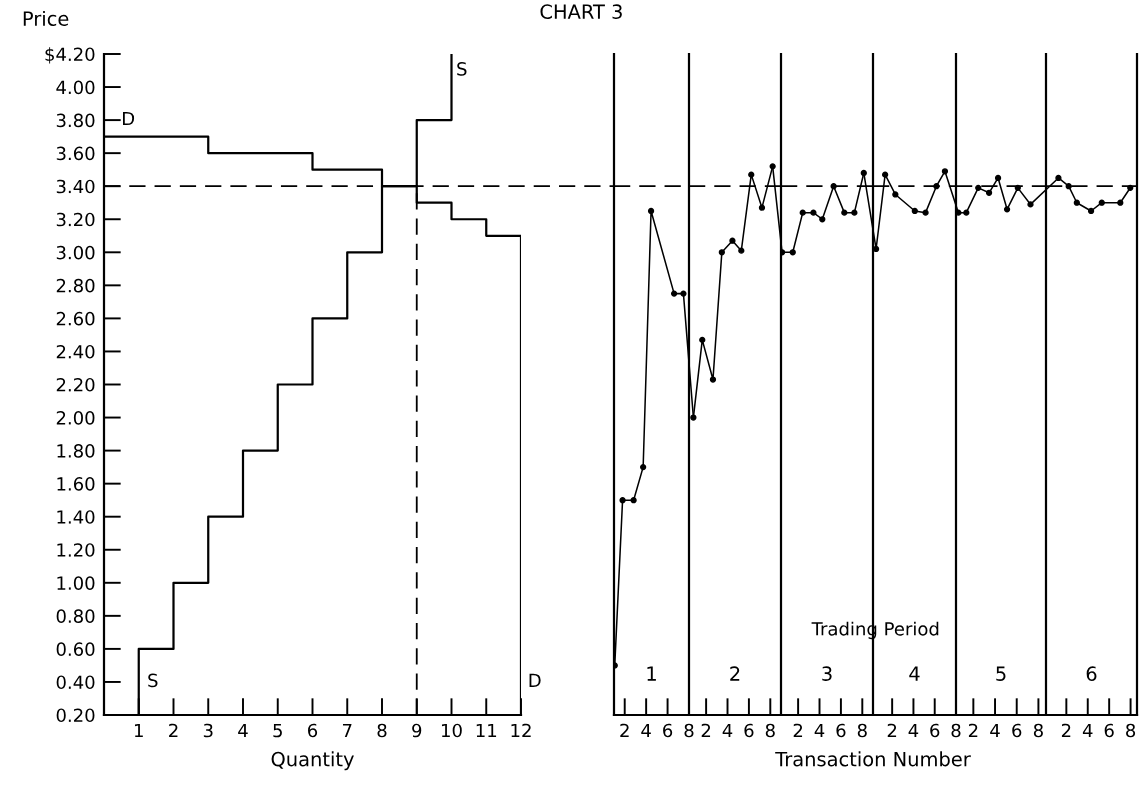 The width and height of the screenshot is (1140, 789). Describe the element at coordinates (75, 616) in the screenshot. I see `y-tick-label: 0.80` at that location.